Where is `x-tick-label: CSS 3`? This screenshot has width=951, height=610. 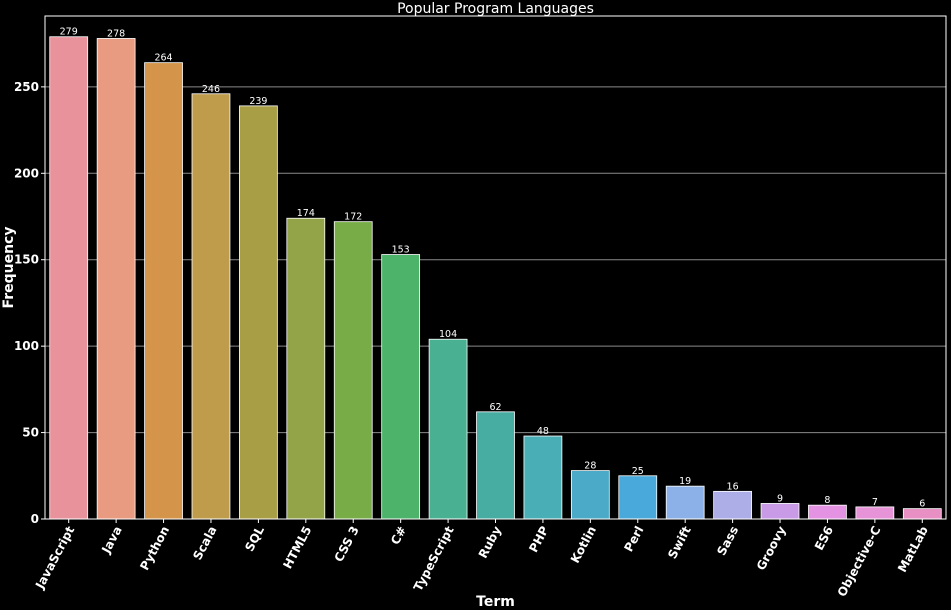
x-tick-label: CSS 3 is located at coordinates (347, 544).